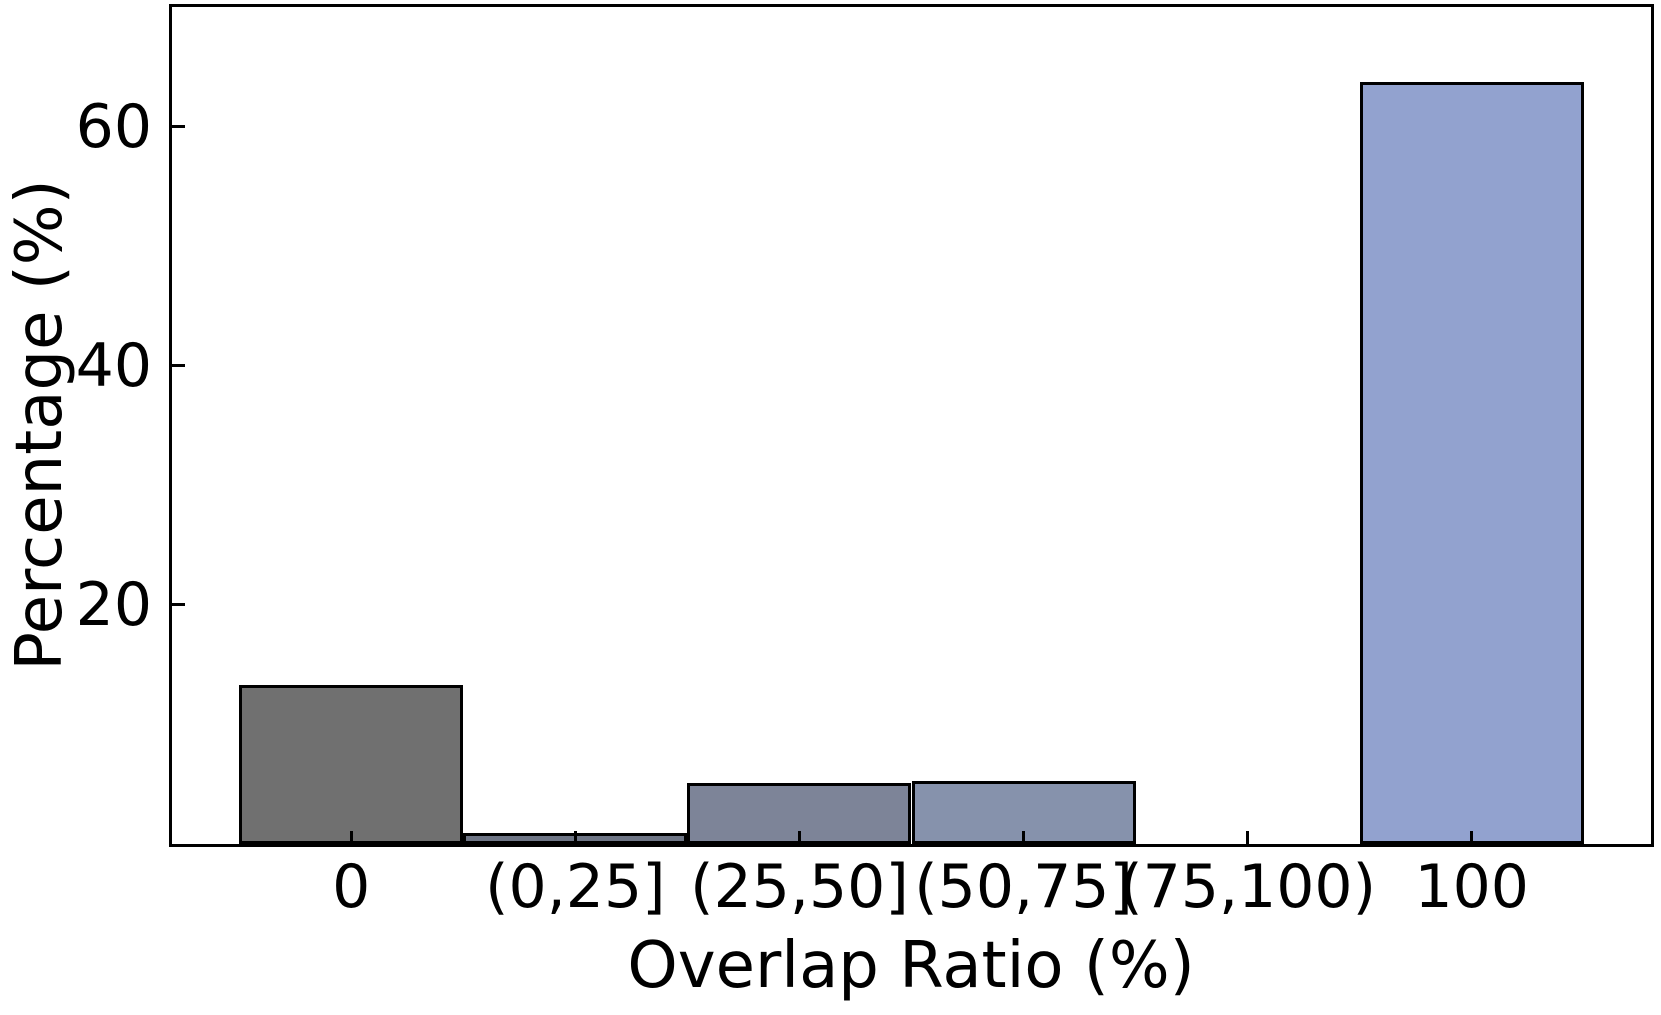  I want to click on x-tick-label-(25,50]: (25,50], so click(799, 887).